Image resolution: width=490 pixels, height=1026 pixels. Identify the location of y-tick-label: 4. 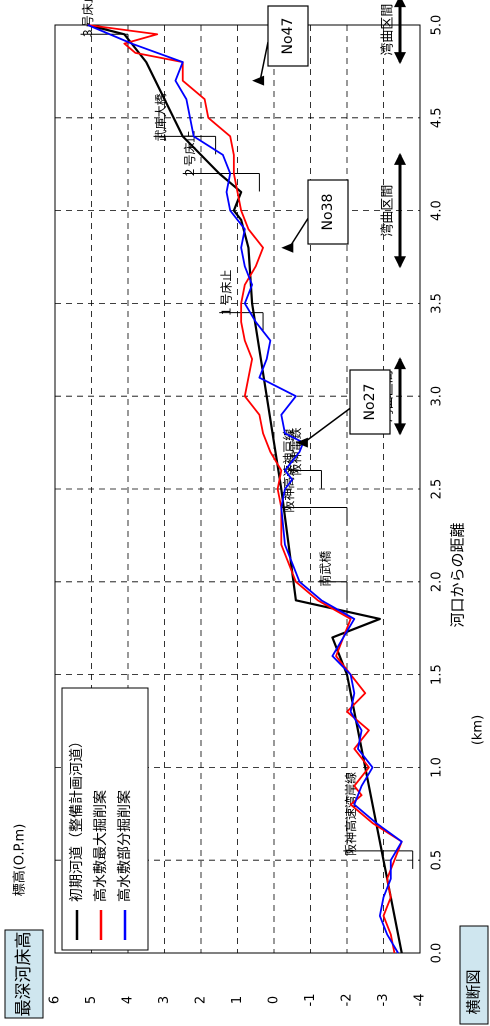
(128, 1000).